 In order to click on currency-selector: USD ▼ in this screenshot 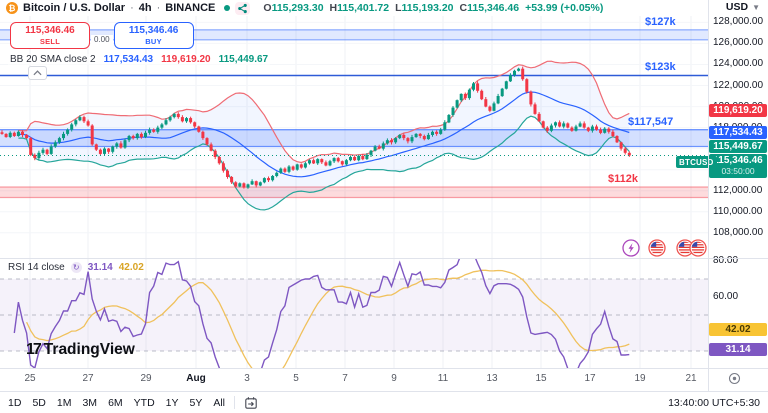, I will do `click(742, 7)`.